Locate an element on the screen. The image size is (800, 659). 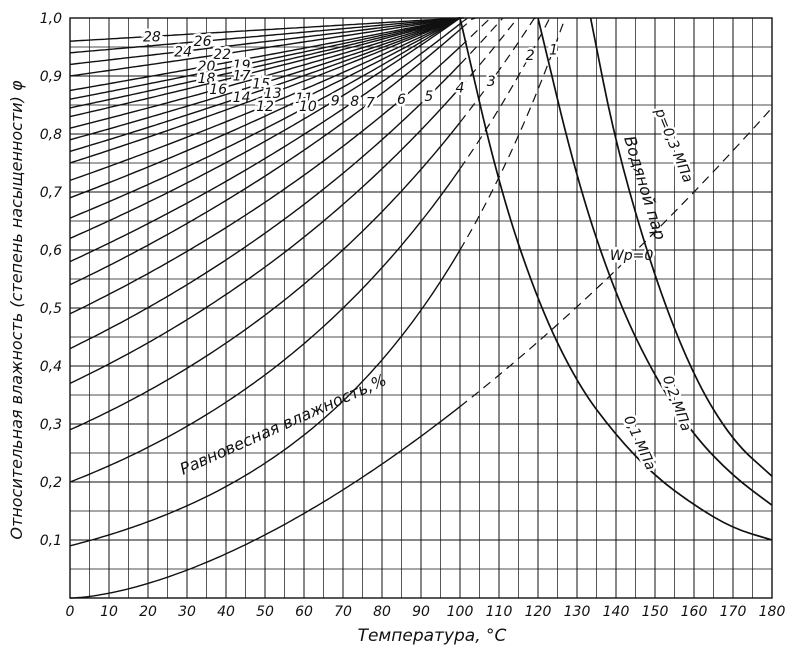
moisture-curve-label: 20 is located at coordinates (207, 67).